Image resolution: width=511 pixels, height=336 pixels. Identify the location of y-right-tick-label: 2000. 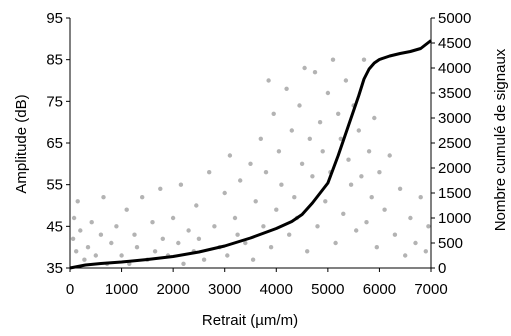
(454, 168).